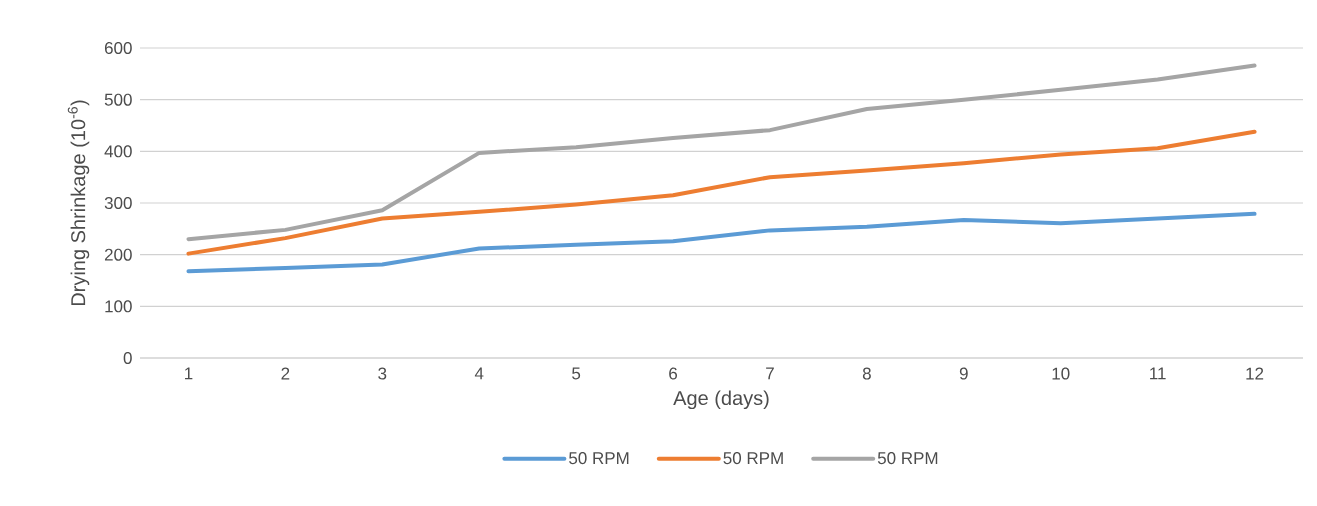  Describe the element at coordinates (127, 358) in the screenshot. I see `y-tick-label: 0` at that location.